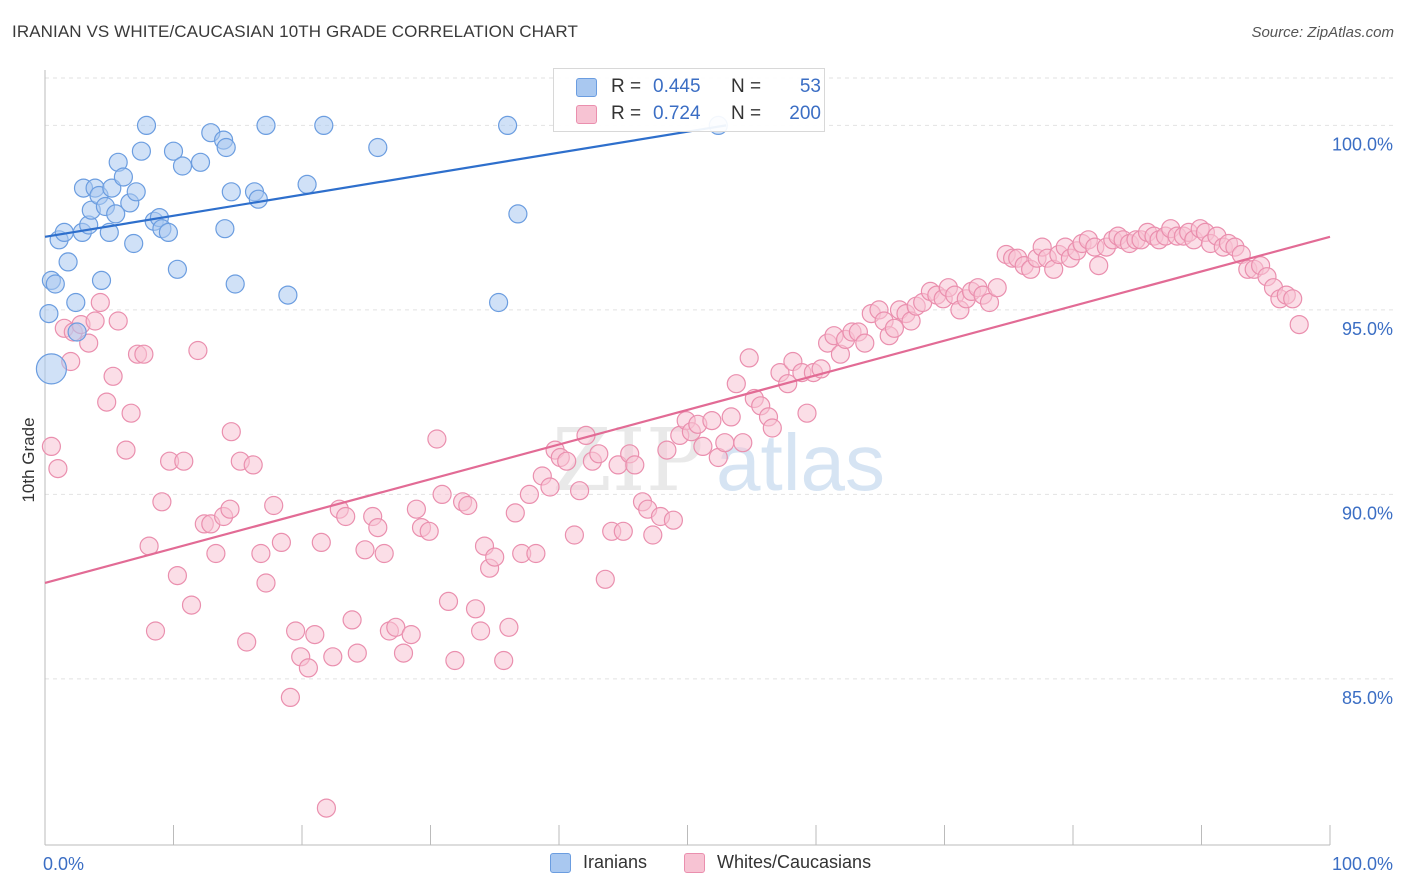 This screenshot has width=1406, height=892. I want to click on whites-n-value: 200, so click(805, 113).